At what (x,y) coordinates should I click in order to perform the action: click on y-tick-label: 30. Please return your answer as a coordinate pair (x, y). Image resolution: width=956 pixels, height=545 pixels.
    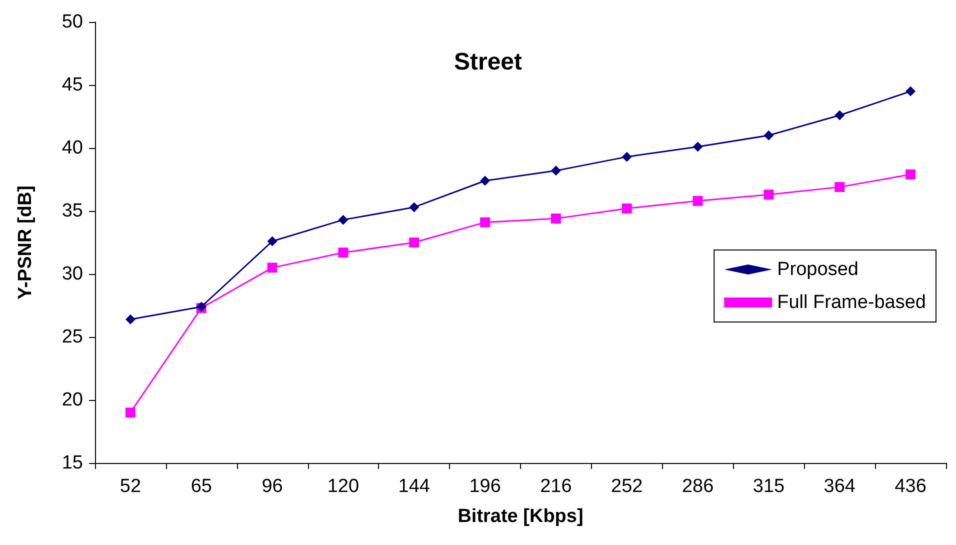
    Looking at the image, I should click on (72, 274).